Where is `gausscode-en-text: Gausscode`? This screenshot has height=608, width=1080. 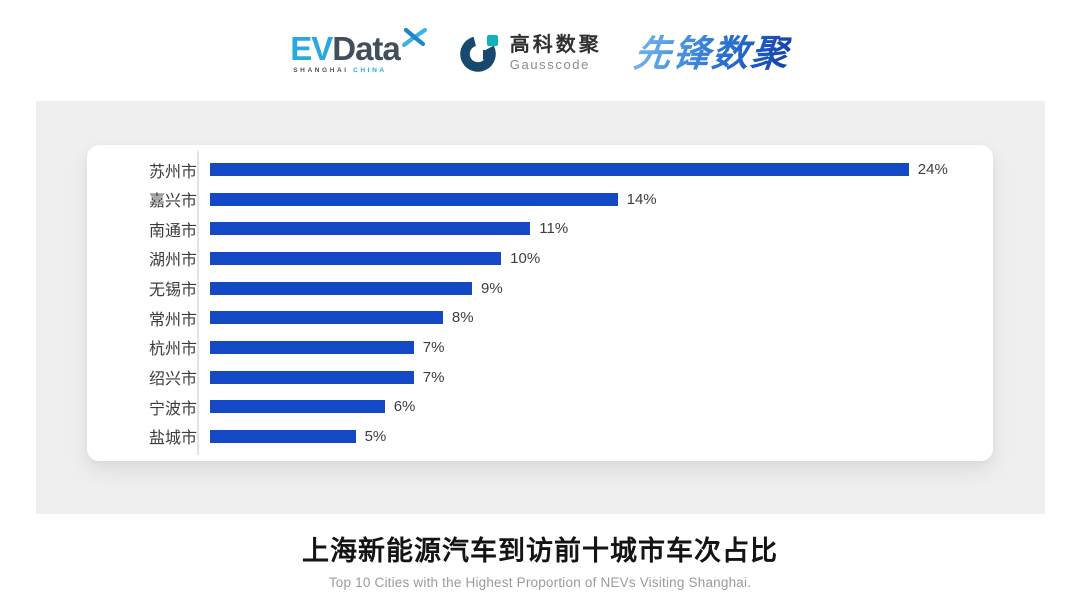
gausscode-en-text: Gausscode is located at coordinates (549, 64).